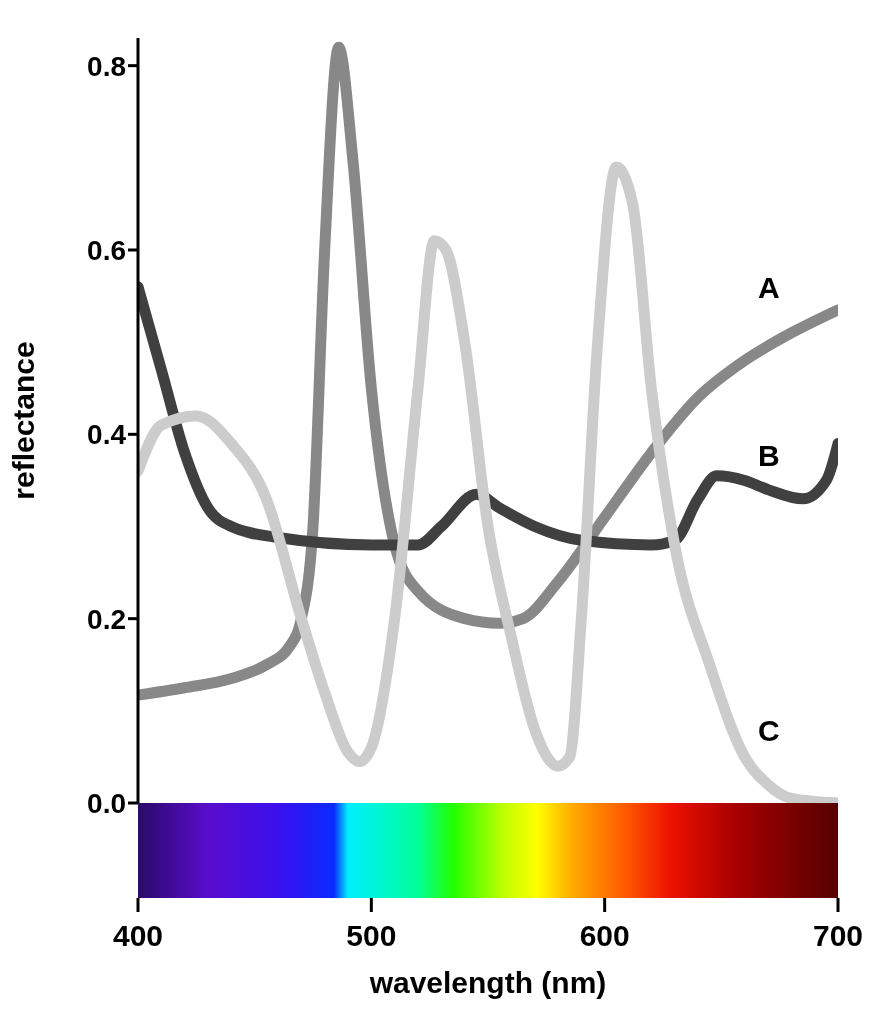 Image resolution: width=883 pixels, height=1024 pixels. What do you see at coordinates (106, 66) in the screenshot?
I see `y-tick-label: 0.8` at bounding box center [106, 66].